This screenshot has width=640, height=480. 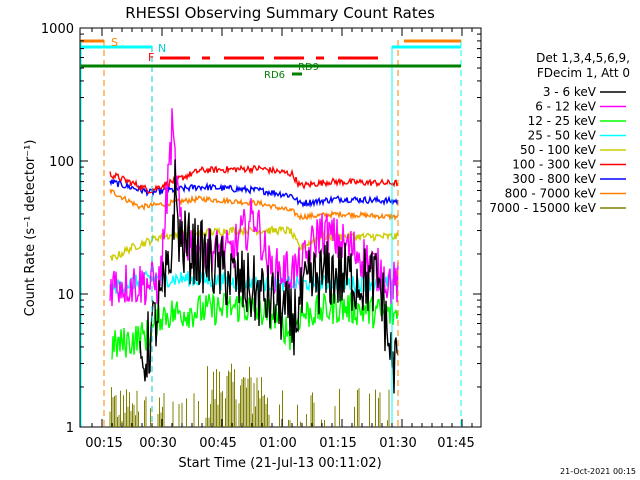 What do you see at coordinates (280, 13) in the screenshot?
I see `chart-title: RHESSI Observing Summary Count Rates` at bounding box center [280, 13].